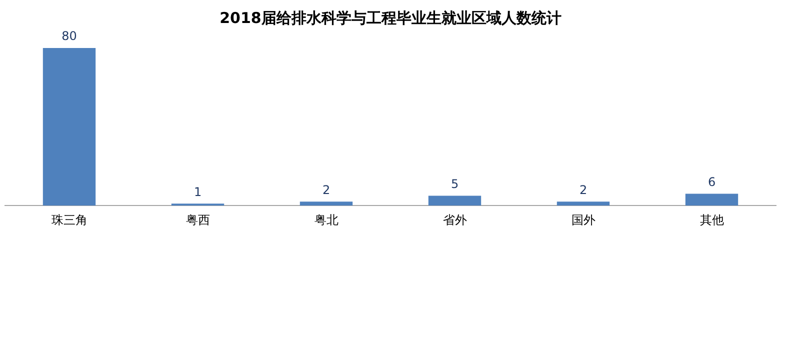 The height and width of the screenshot is (344, 792). What do you see at coordinates (69, 219) in the screenshot?
I see `x-tick-label: 珠三角` at bounding box center [69, 219].